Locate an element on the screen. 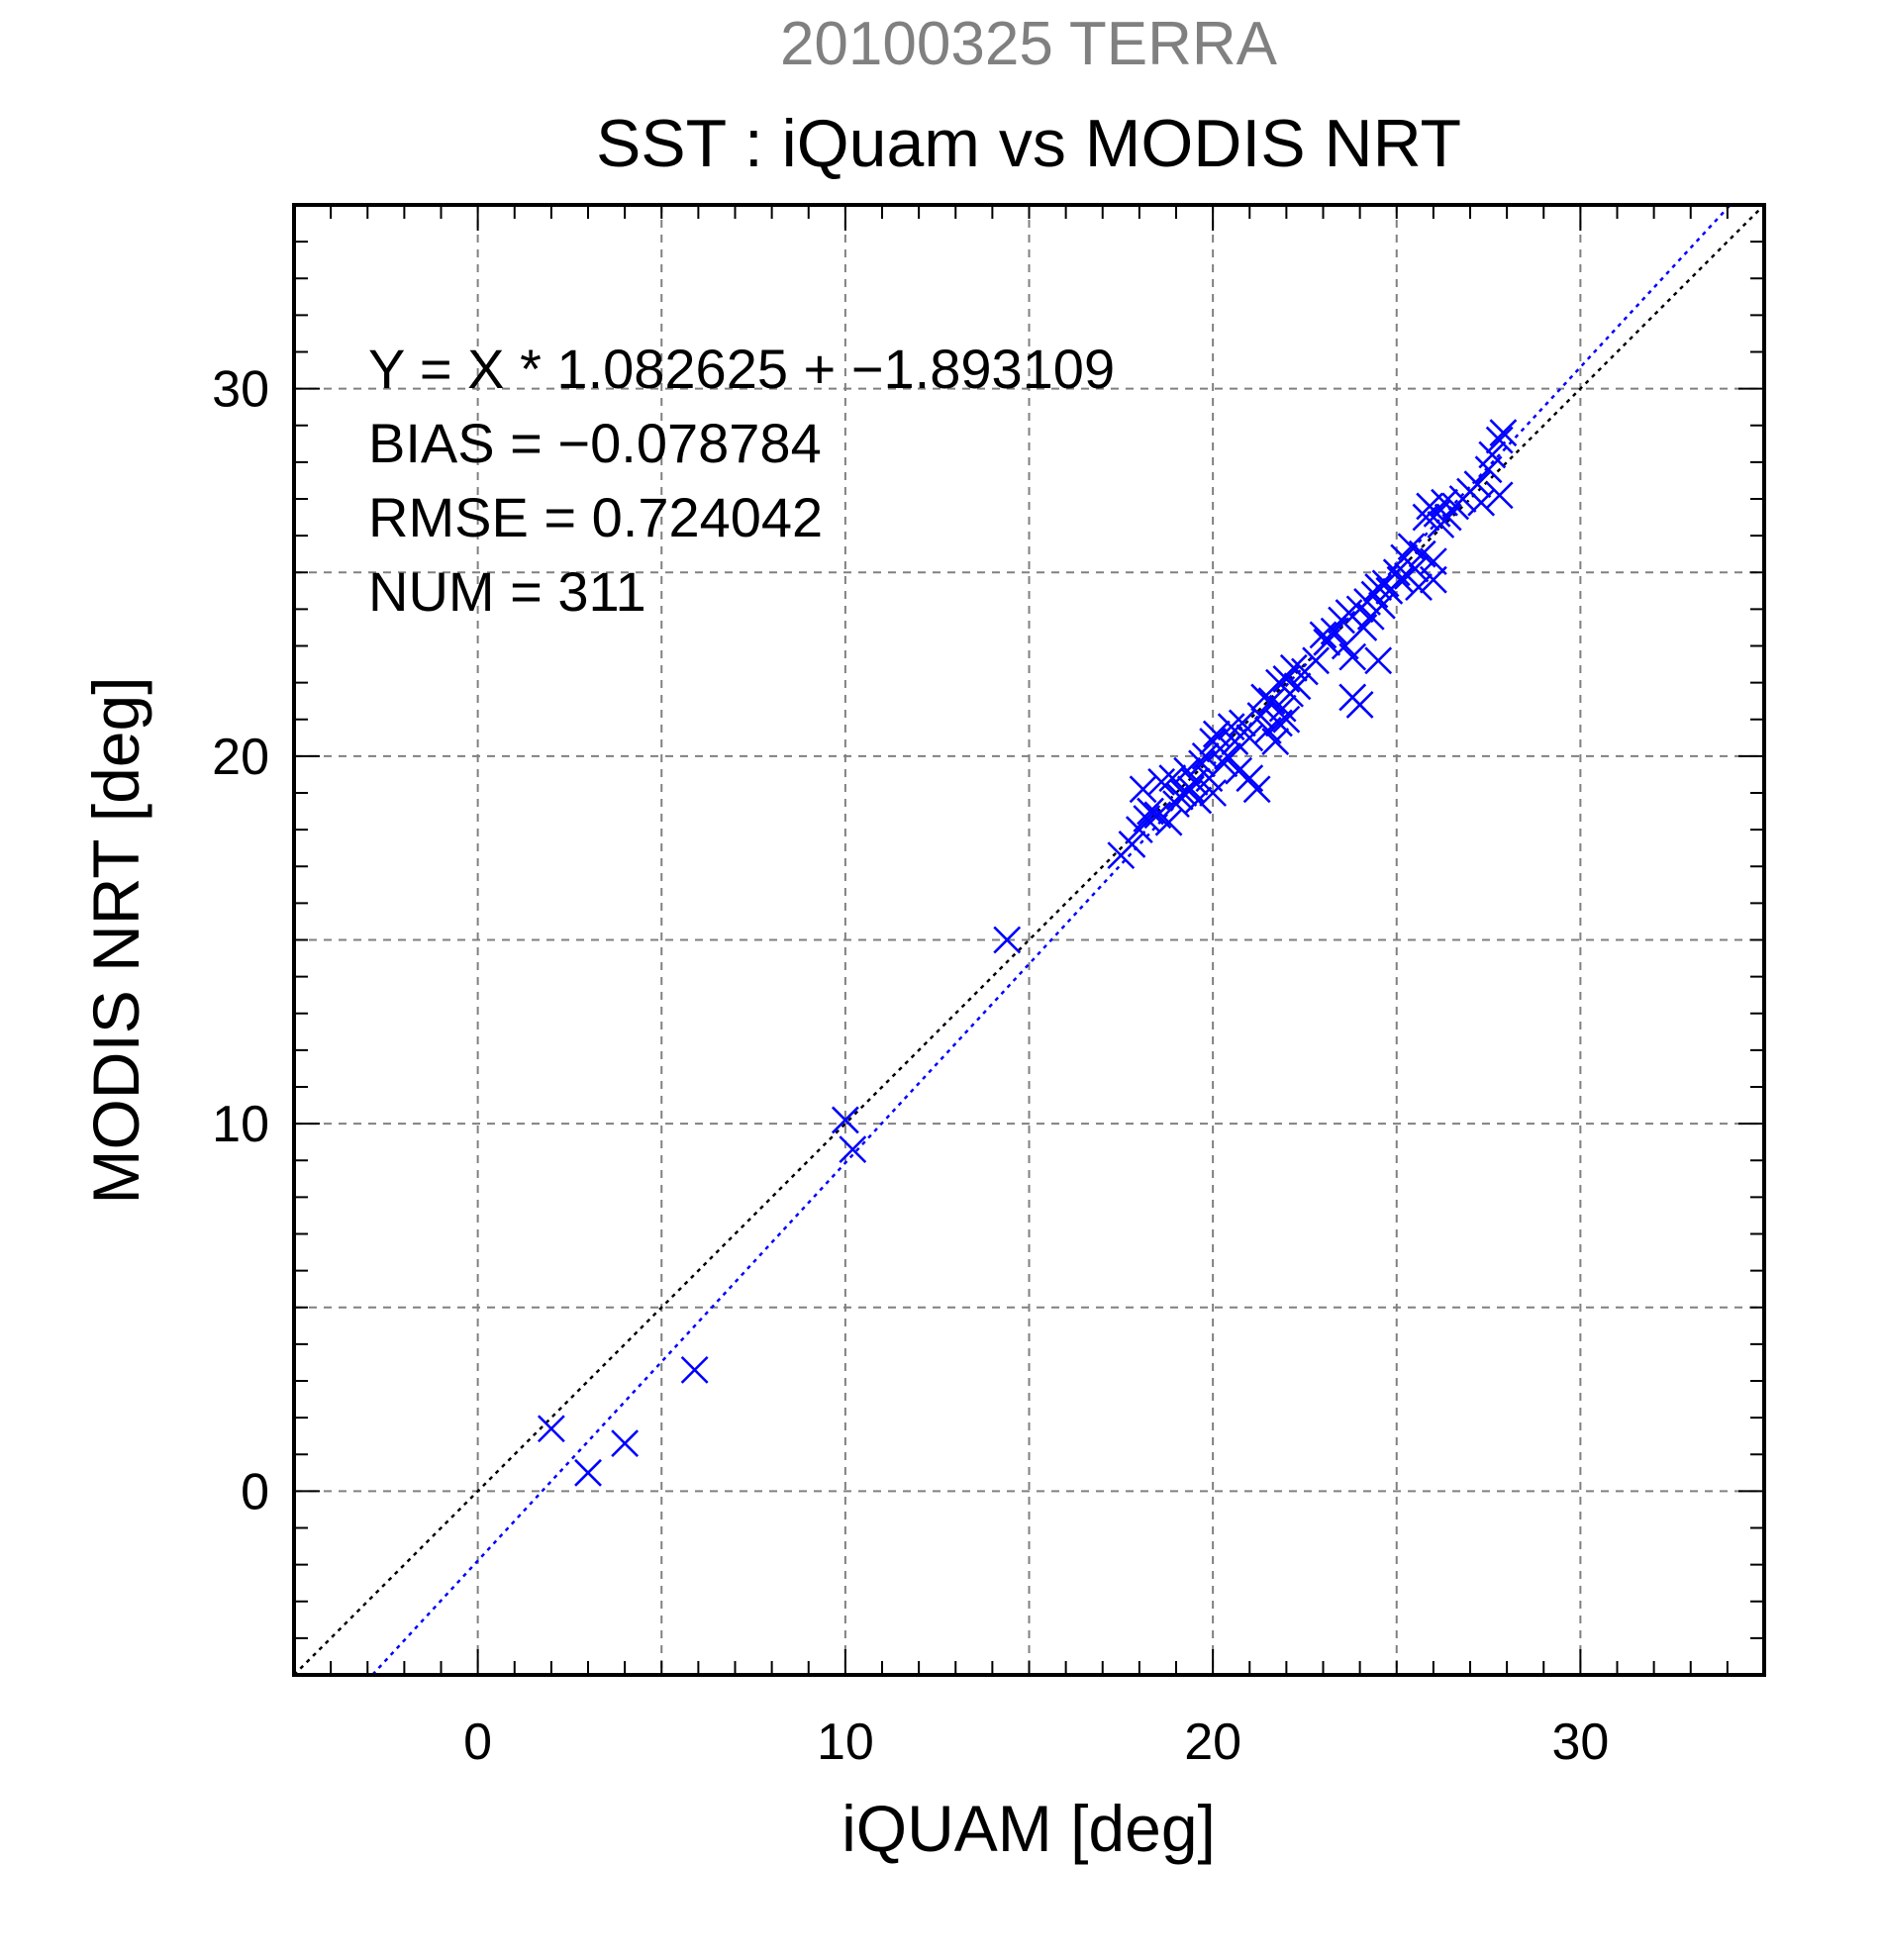 The width and height of the screenshot is (1881, 1960). rmse-value: RMSE = 0.724042 is located at coordinates (595, 517).